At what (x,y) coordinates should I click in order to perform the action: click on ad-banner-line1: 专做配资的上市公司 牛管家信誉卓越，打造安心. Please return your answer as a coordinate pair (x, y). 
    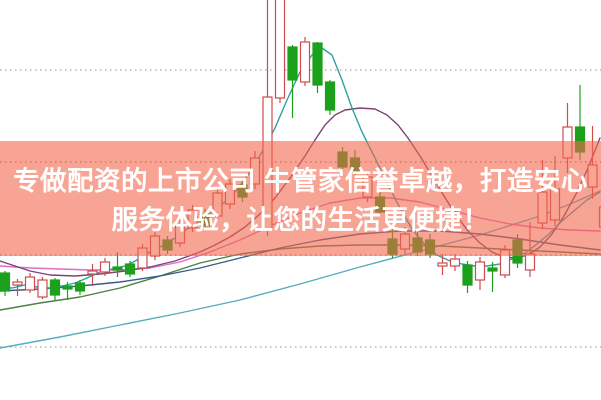
    Looking at the image, I should click on (300, 180).